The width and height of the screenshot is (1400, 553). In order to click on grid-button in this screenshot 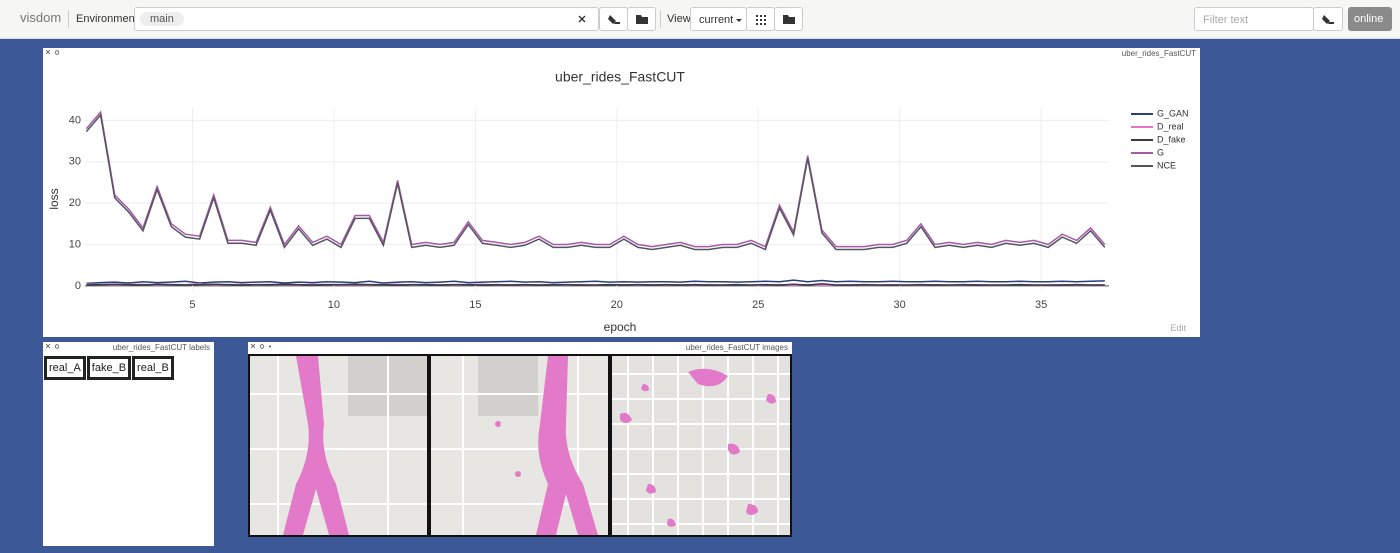, I will do `click(760, 19)`.